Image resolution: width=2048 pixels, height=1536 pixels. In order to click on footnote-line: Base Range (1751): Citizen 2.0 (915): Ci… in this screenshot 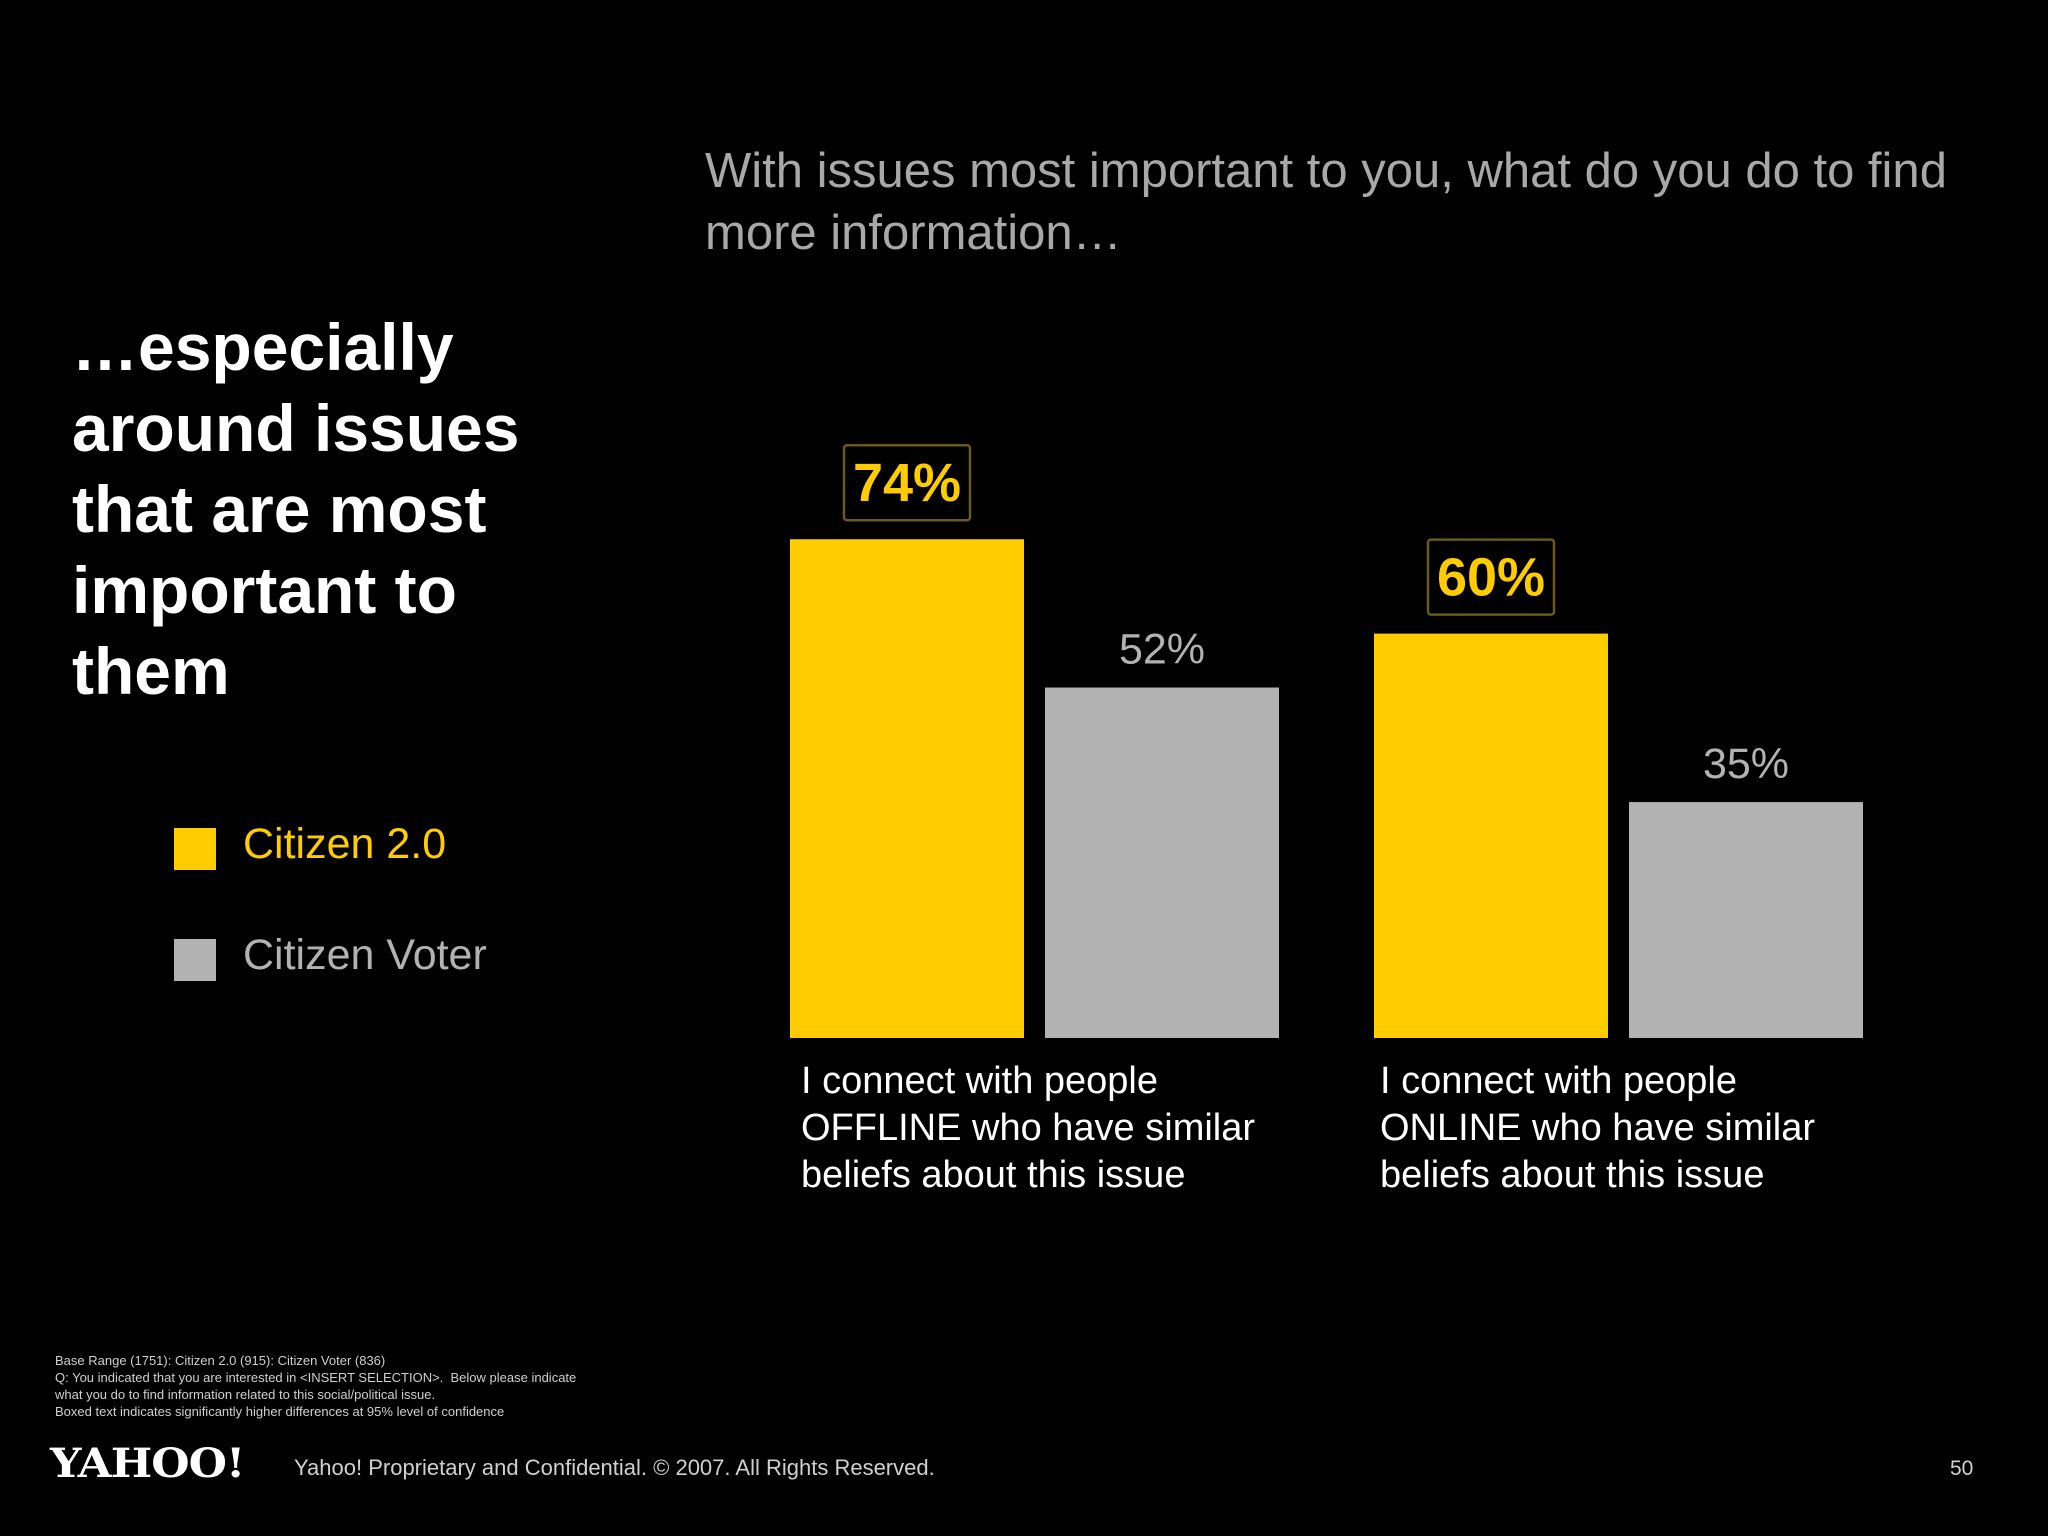, I will do `click(220, 1360)`.